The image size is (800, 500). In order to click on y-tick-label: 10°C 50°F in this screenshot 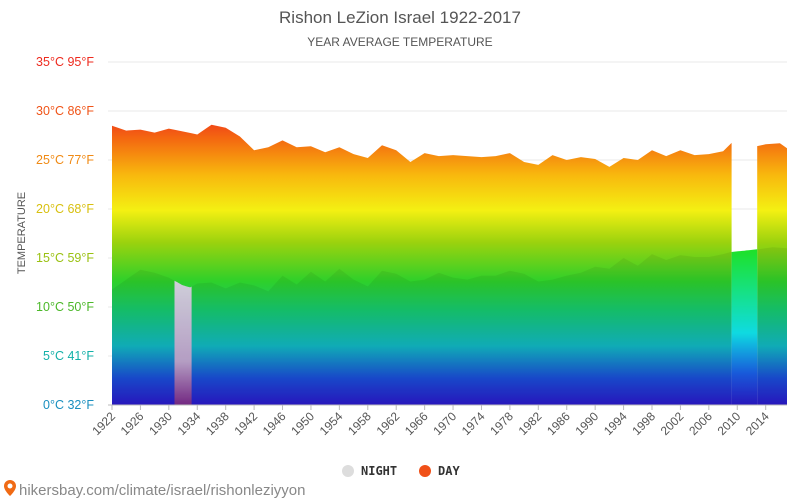, I will do `click(65, 307)`.